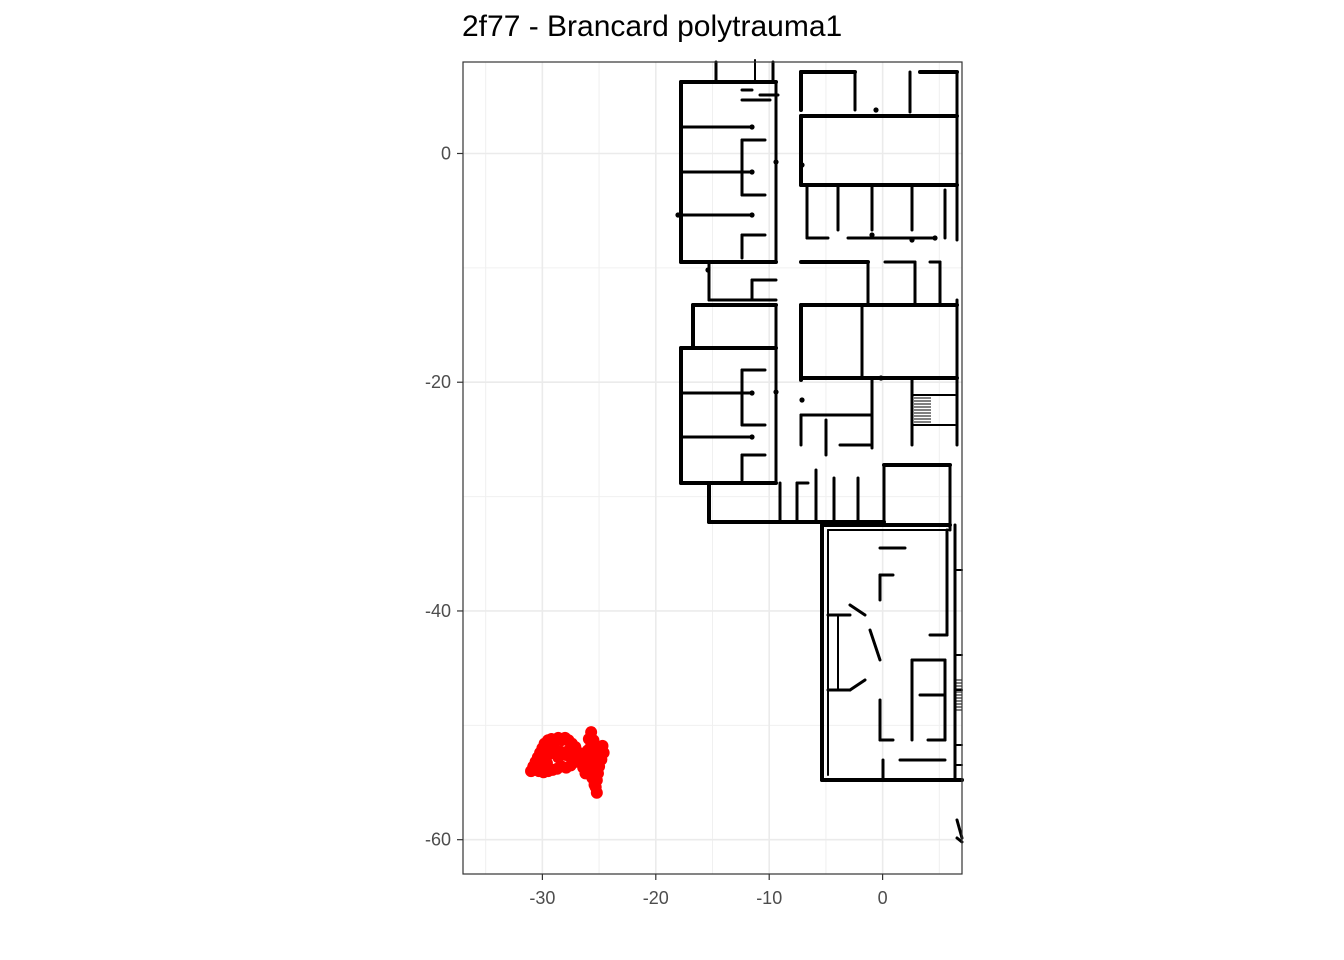  What do you see at coordinates (438, 611) in the screenshot?
I see `y-tick-label: -40` at bounding box center [438, 611].